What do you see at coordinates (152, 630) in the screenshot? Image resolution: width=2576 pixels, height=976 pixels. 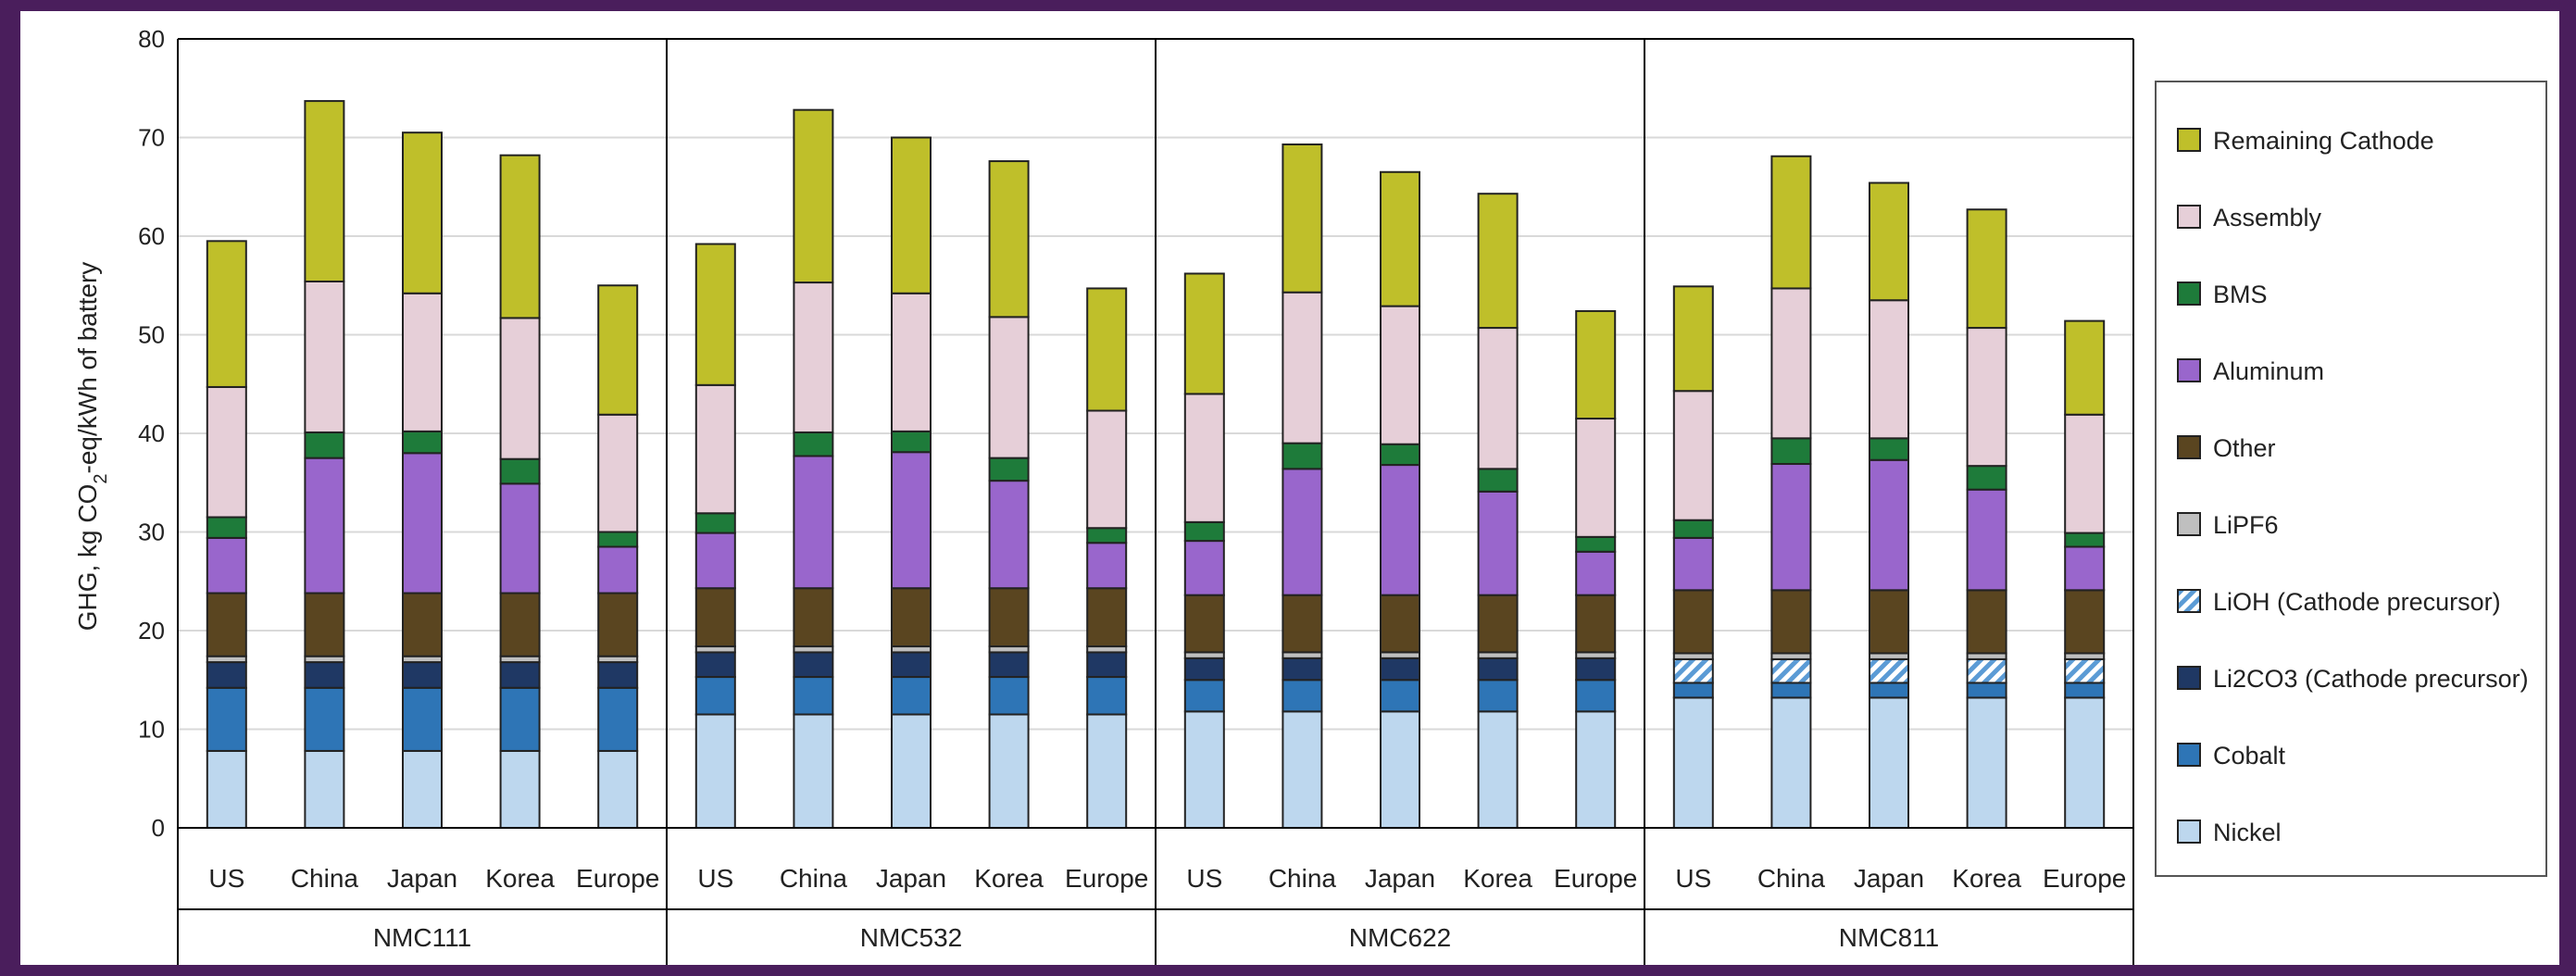 I see `y-tick-label: 20` at bounding box center [152, 630].